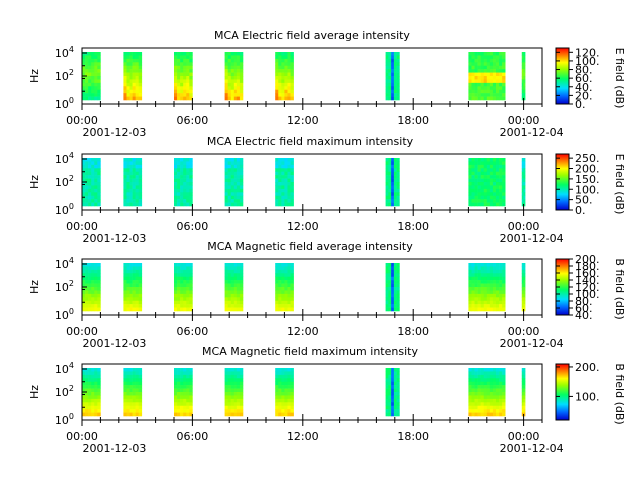  I want to click on x-tick-label: 00:00, so click(82, 120).